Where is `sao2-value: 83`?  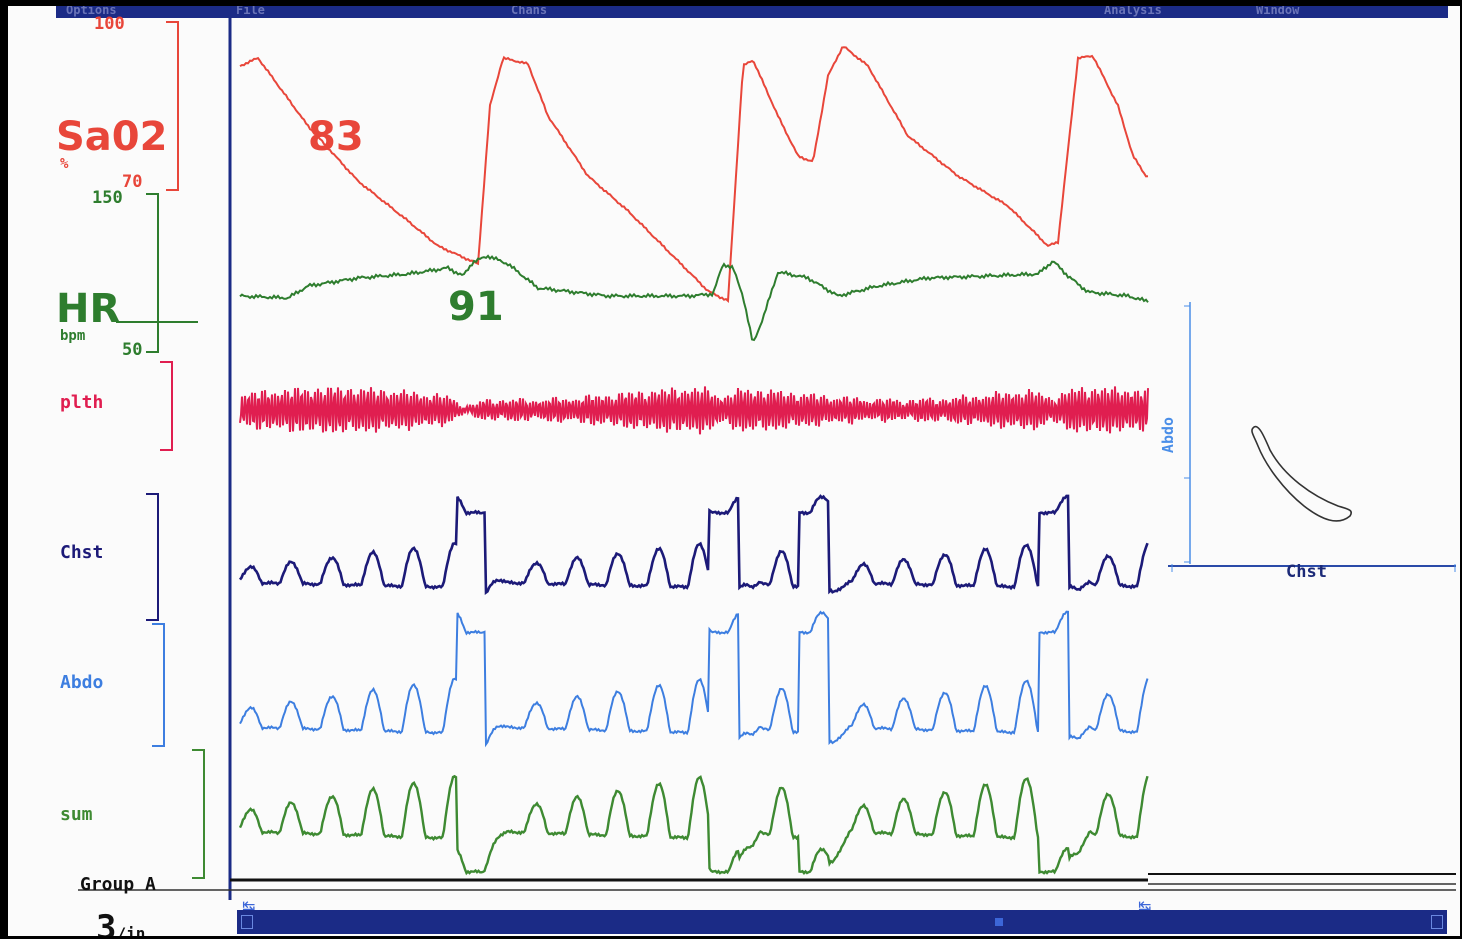 sao2-value: 83 is located at coordinates (336, 137).